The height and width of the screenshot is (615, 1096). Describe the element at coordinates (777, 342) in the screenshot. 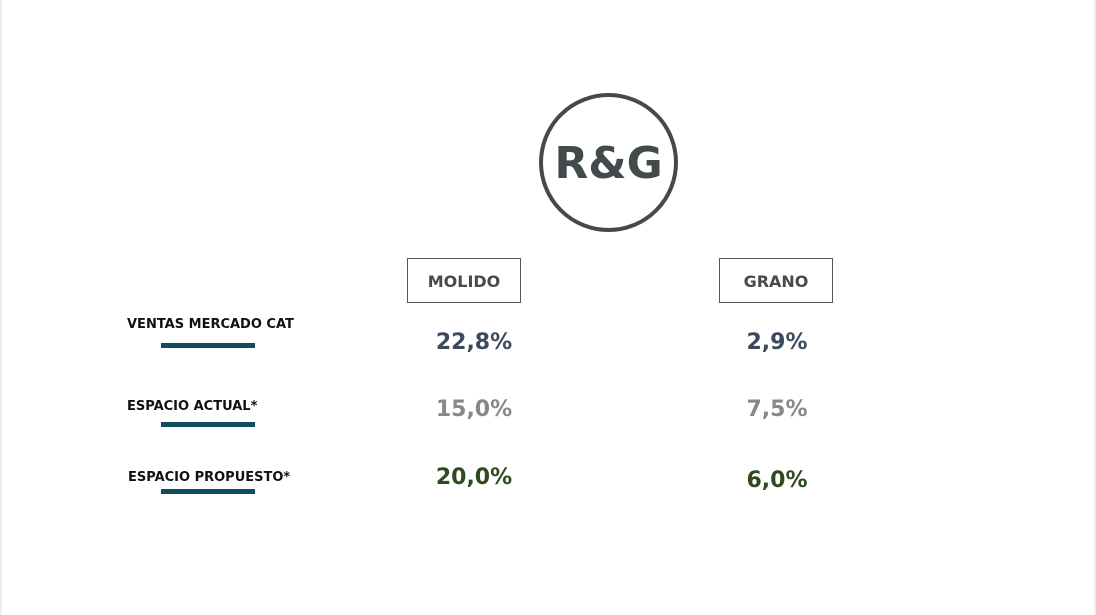

I see `value-grano-ventas-mercado: 2,9%` at that location.